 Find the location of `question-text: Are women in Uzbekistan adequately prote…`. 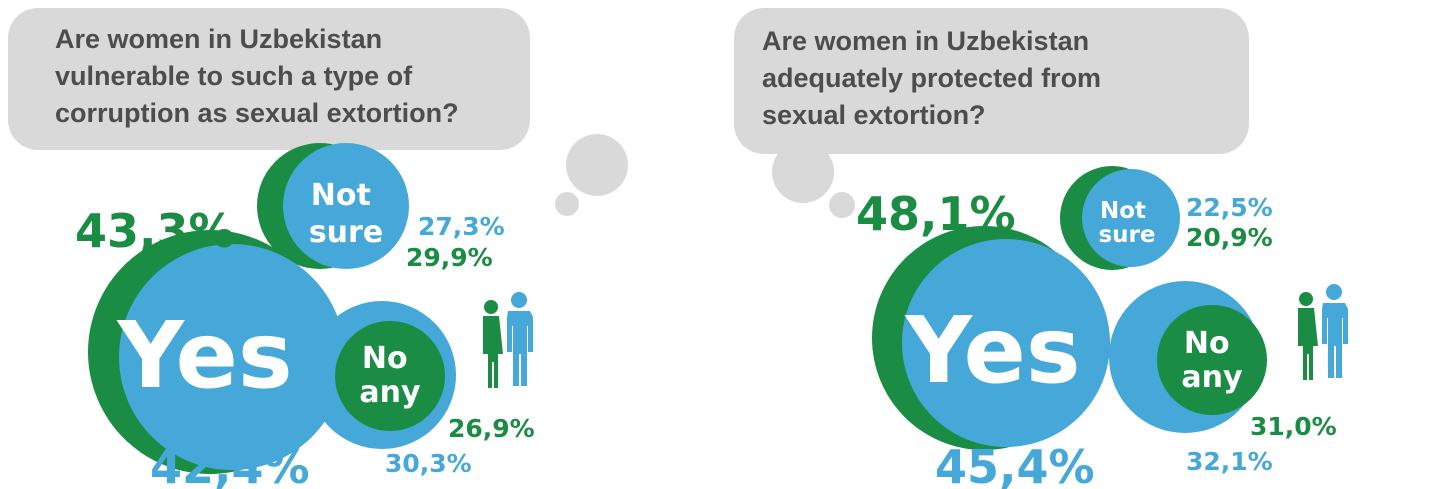

question-text: Are women in Uzbekistan adequately prote… is located at coordinates (935, 78).